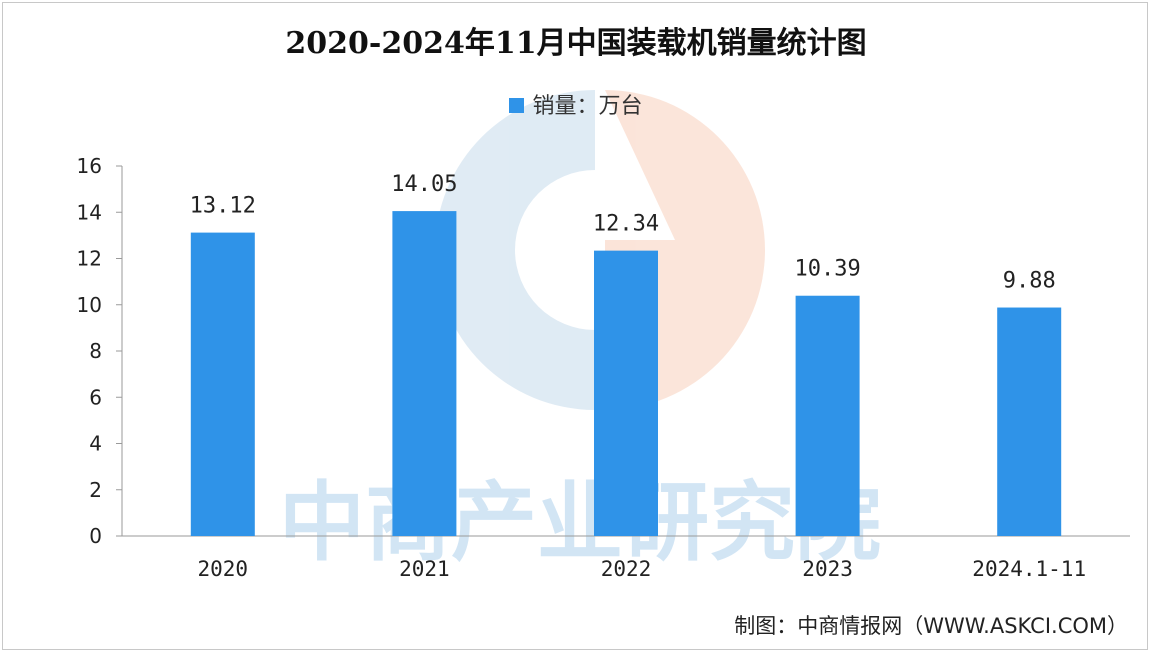  I want to click on y-tick-label: 8, so click(95, 351).